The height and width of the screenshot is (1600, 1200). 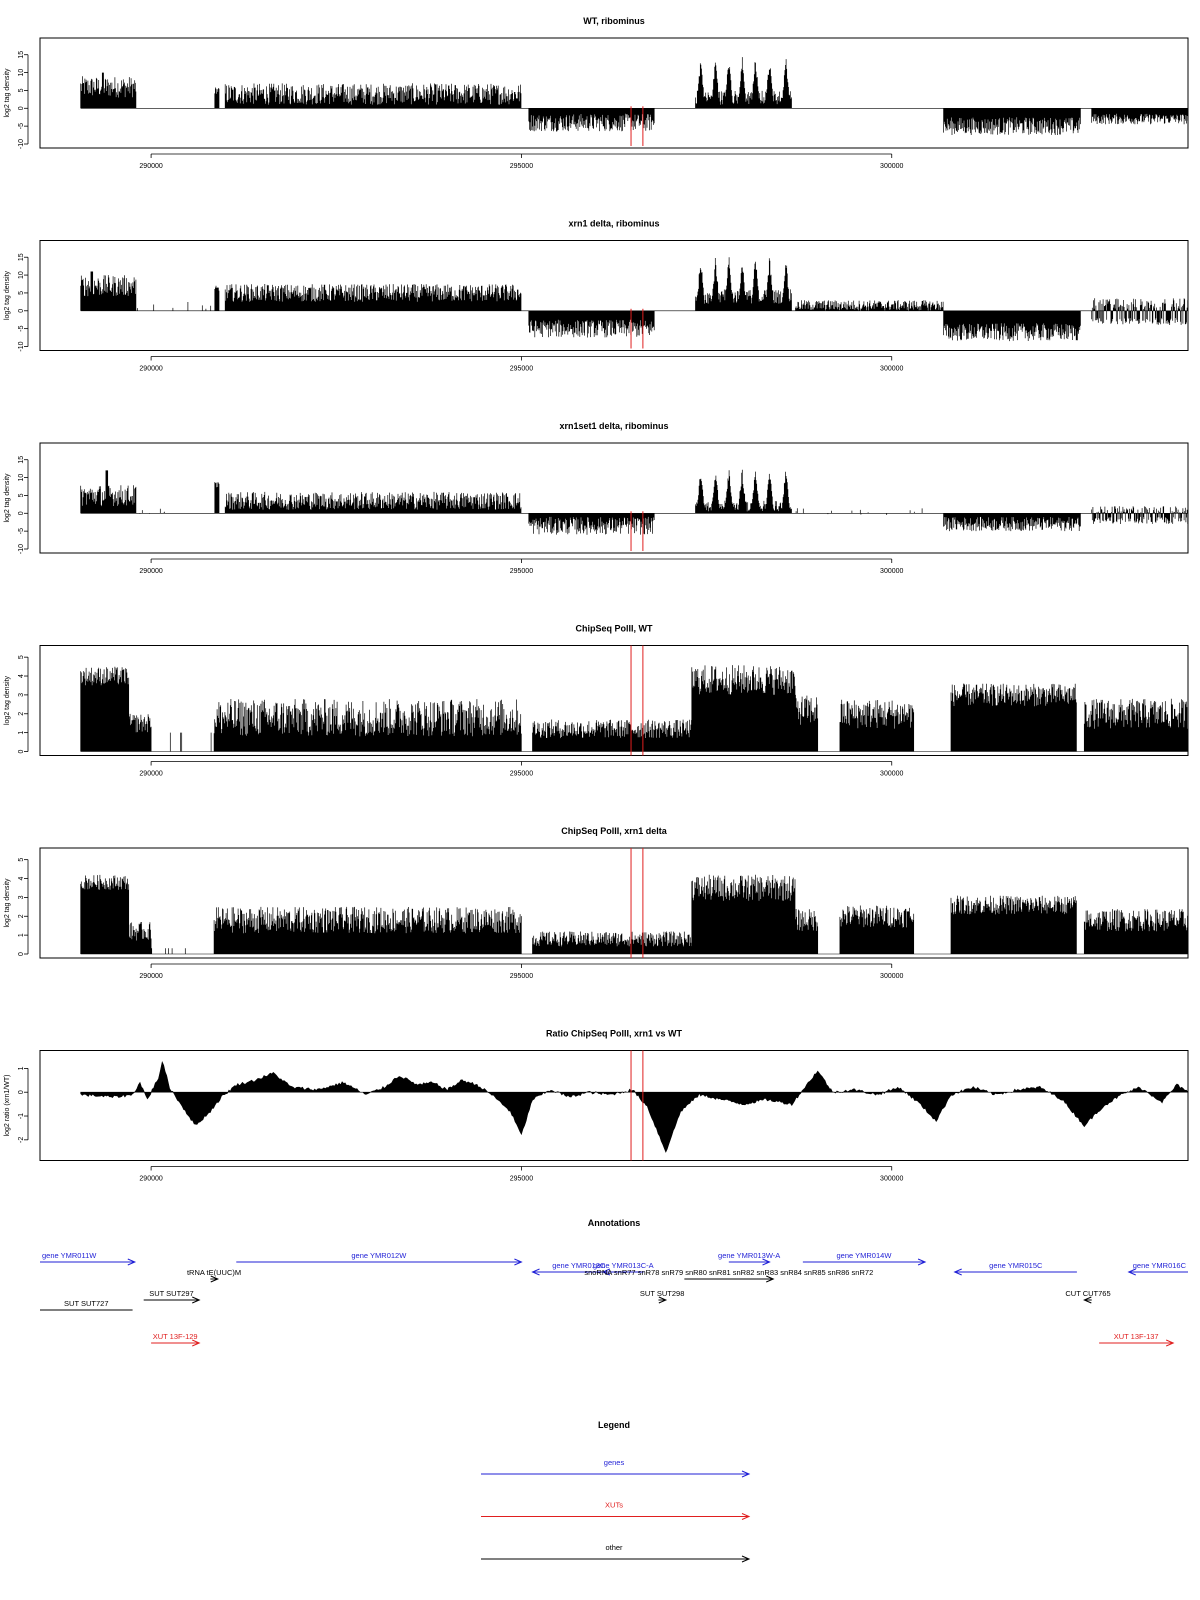 I want to click on legend-label: XUTs, so click(x=614, y=1505).